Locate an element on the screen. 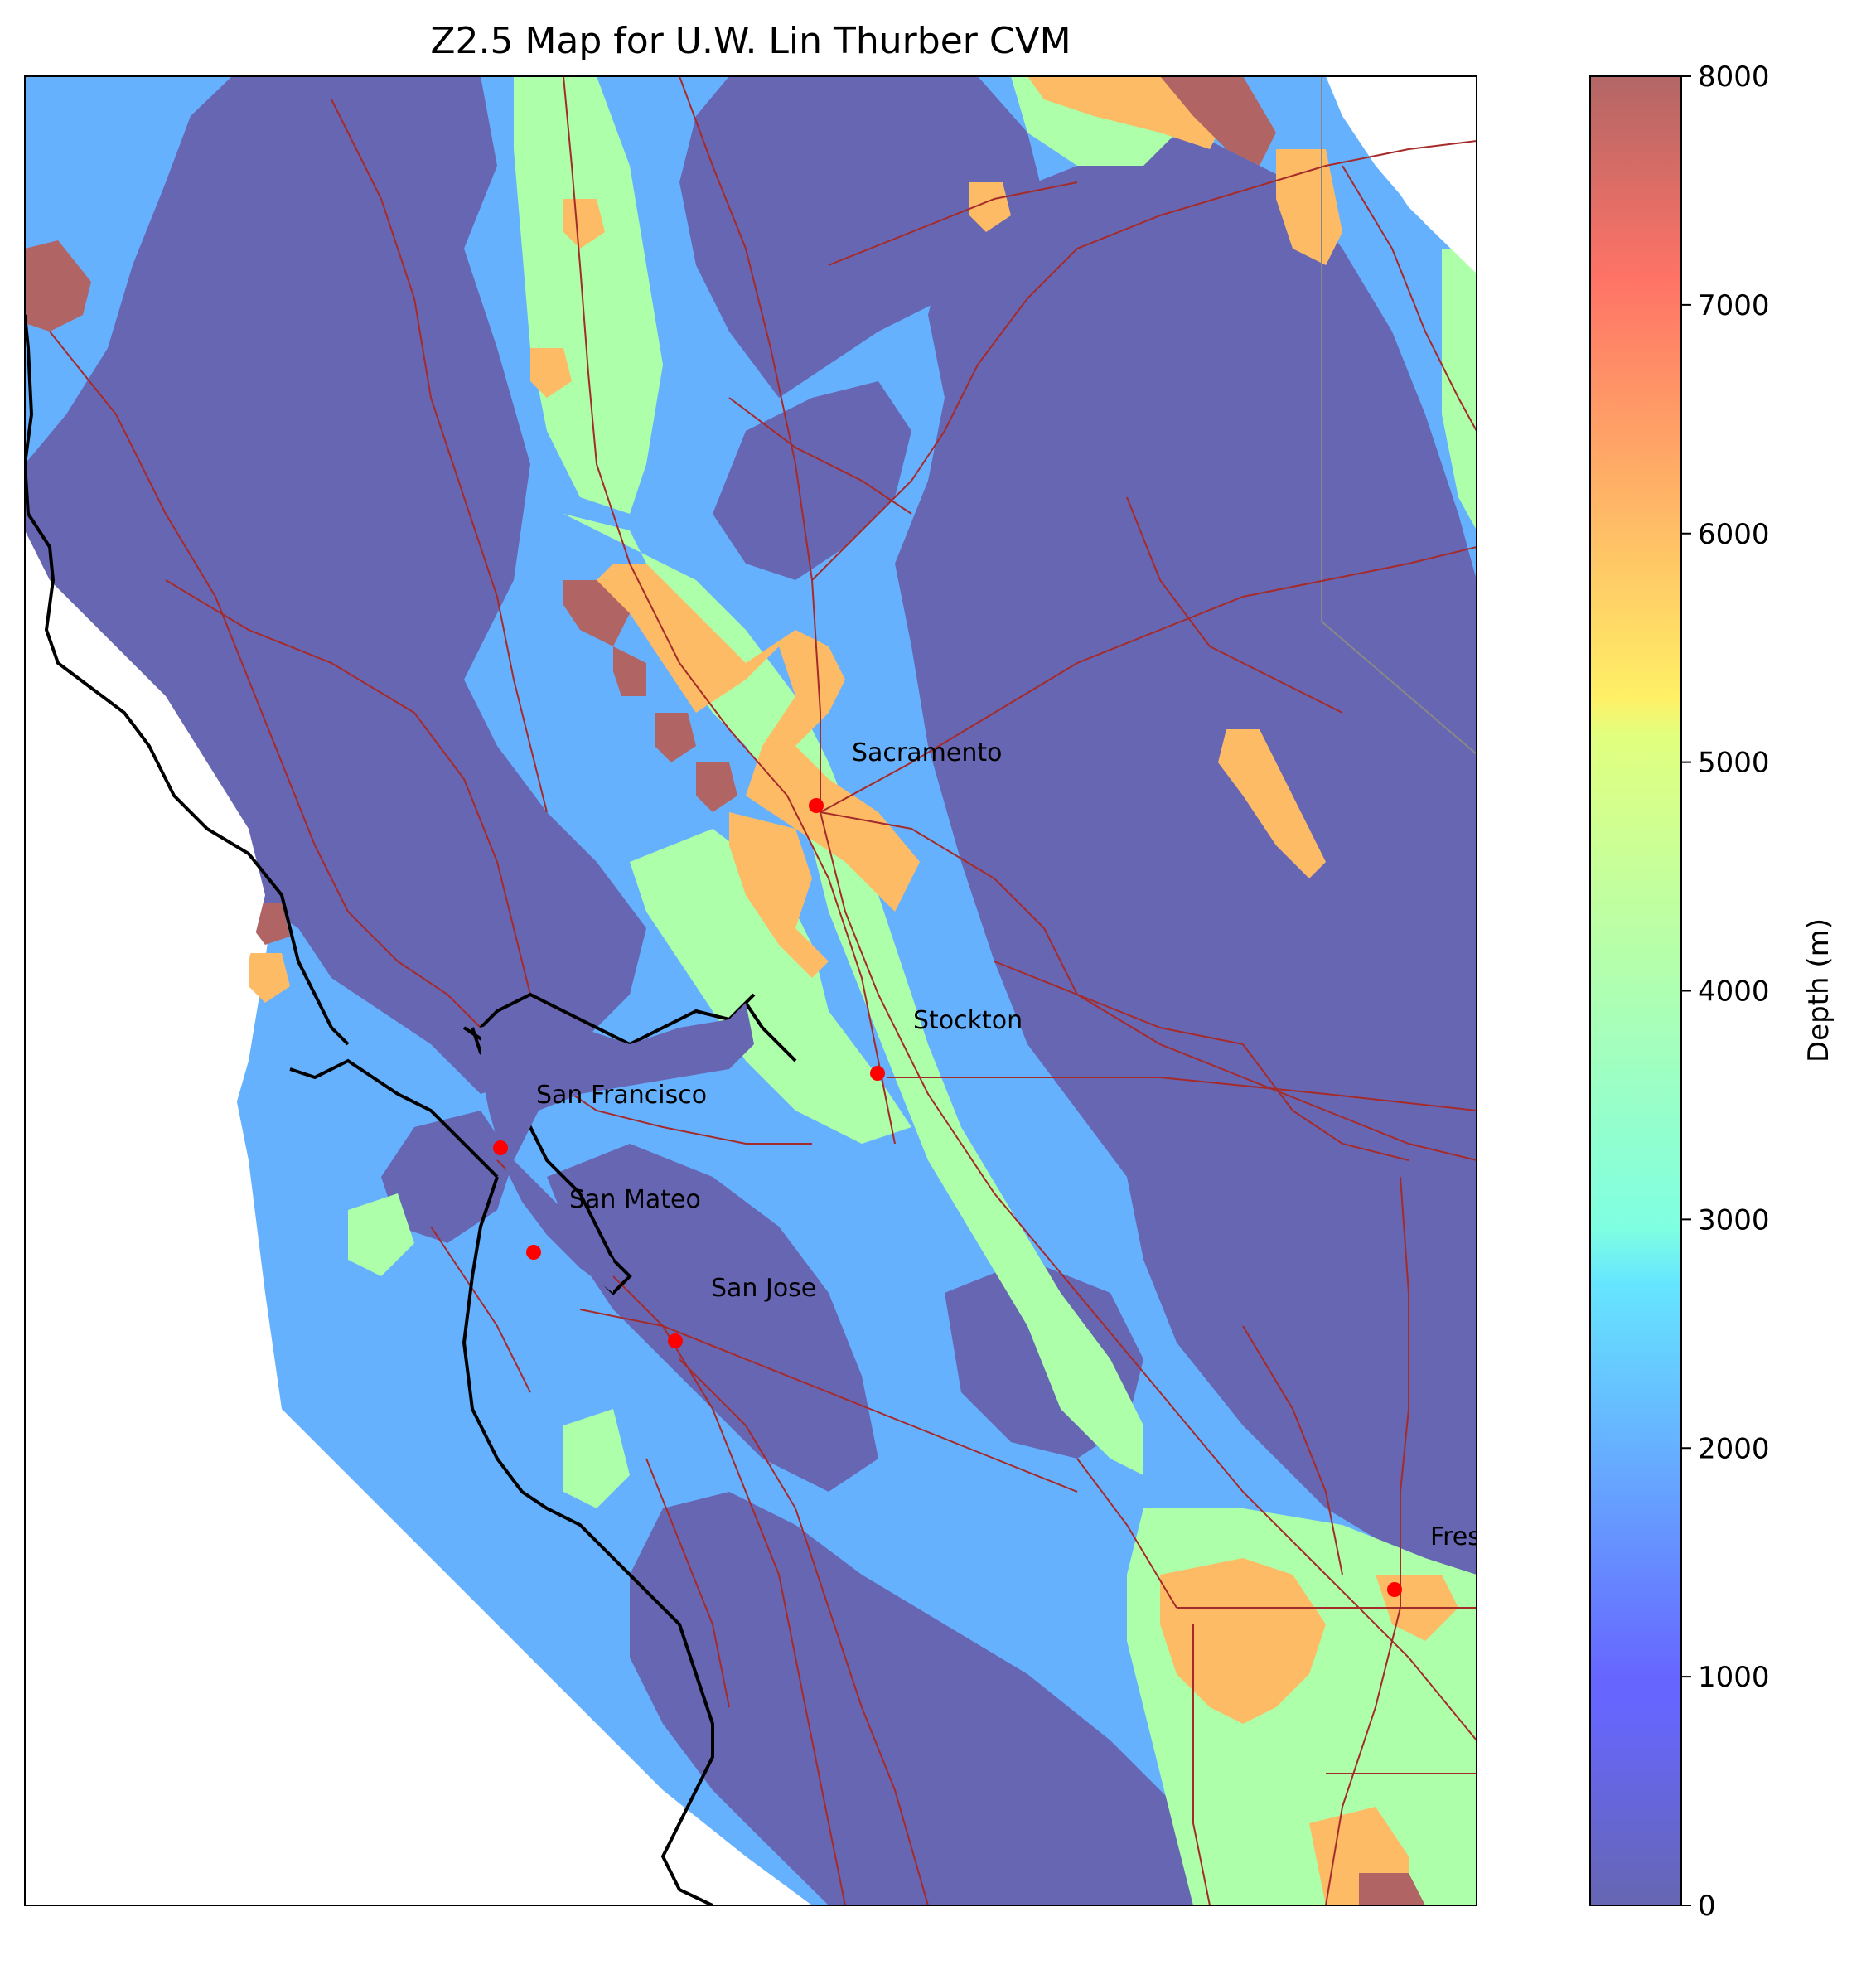  map-title: Z2.5 Map for U.W. Lin Thurber CVM is located at coordinates (750, 41).